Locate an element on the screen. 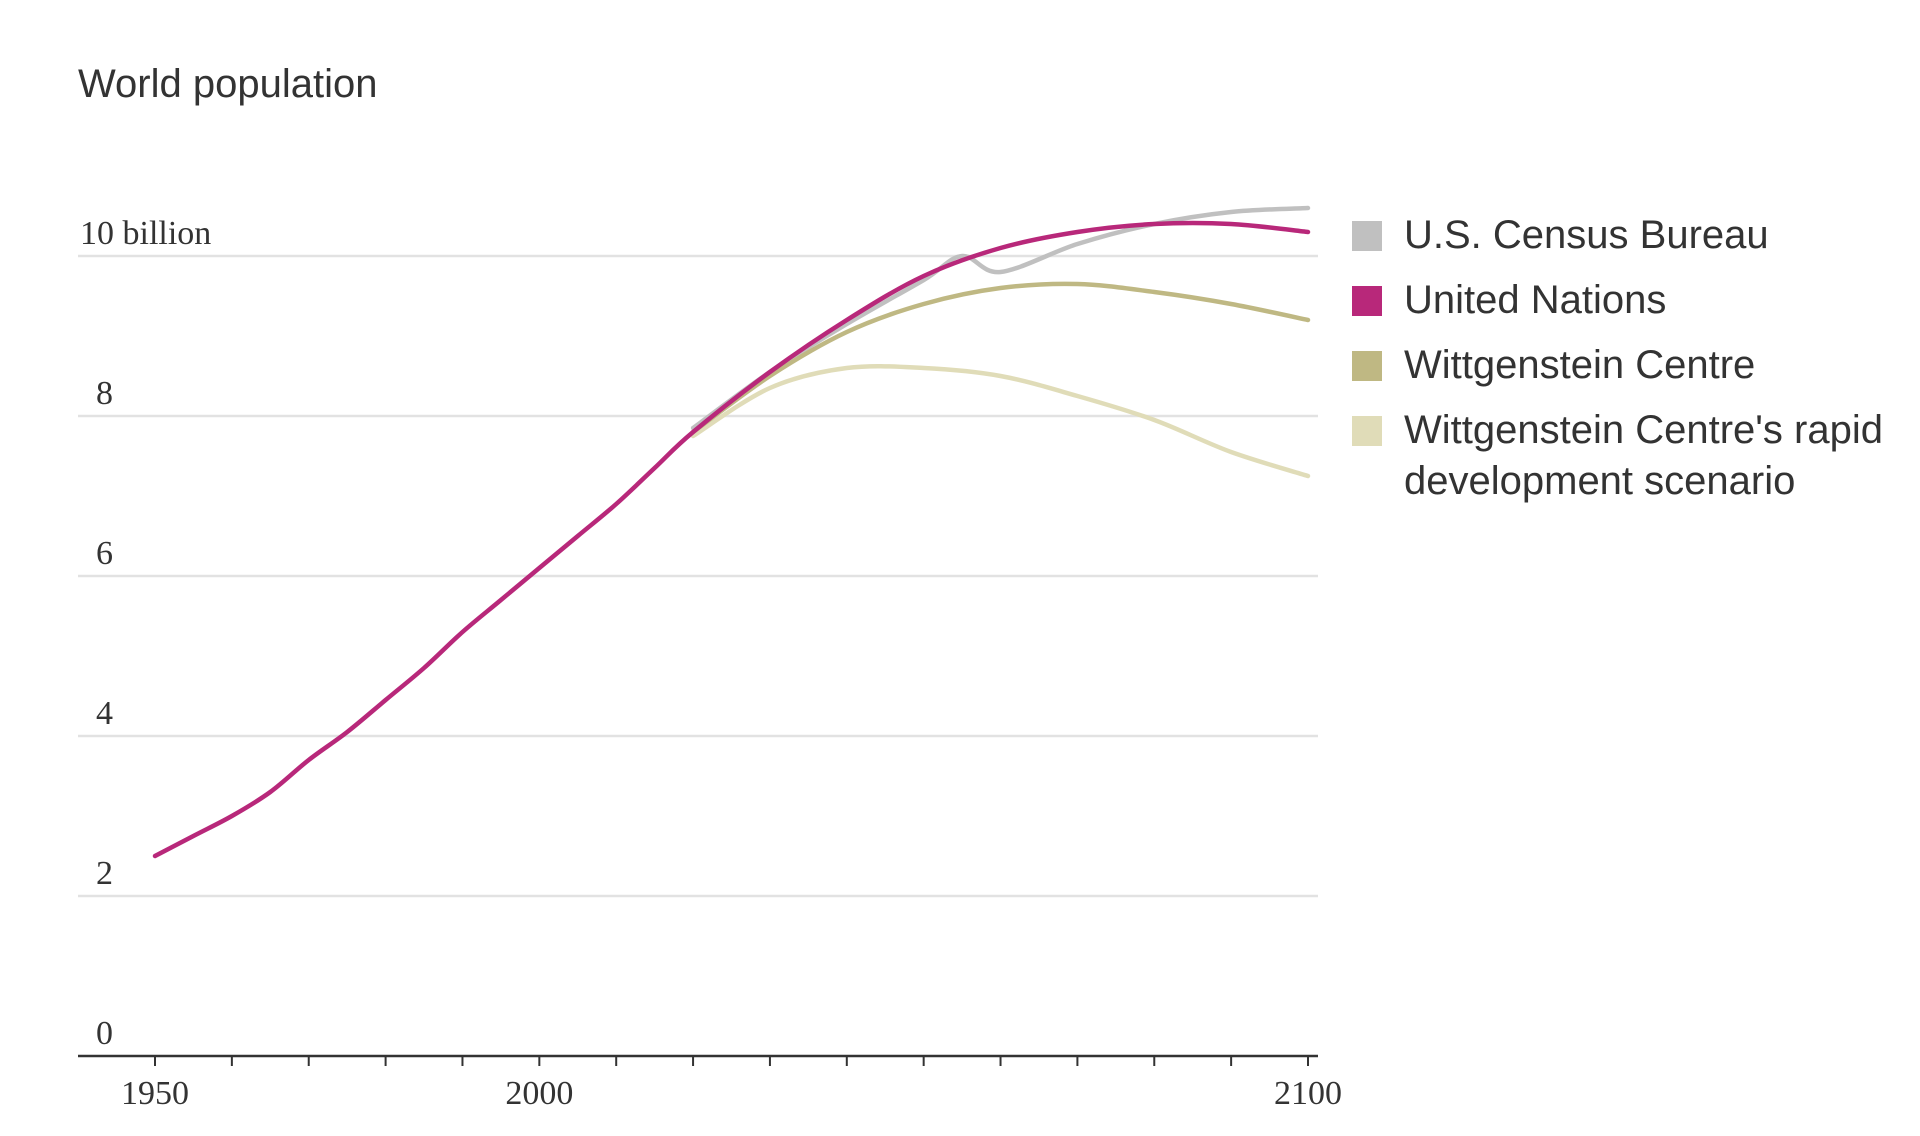  series-line-u-s-census-bureau is located at coordinates (1000, 318).